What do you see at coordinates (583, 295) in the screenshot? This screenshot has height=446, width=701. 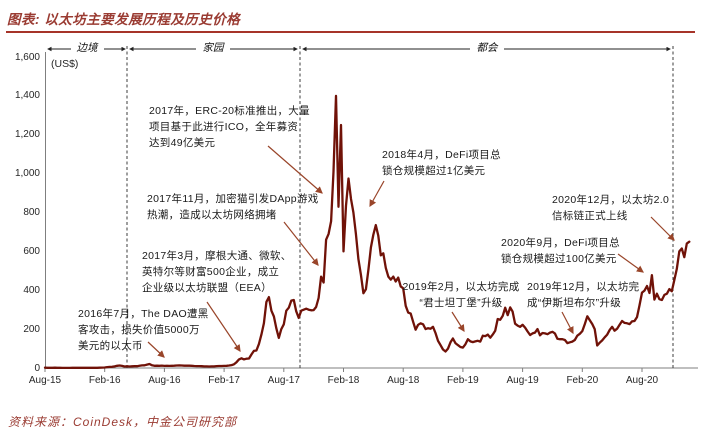 I see `annotation-istanbul: 2019年12月，以太坊完 成“伊斯坦布尔”升级` at bounding box center [583, 295].